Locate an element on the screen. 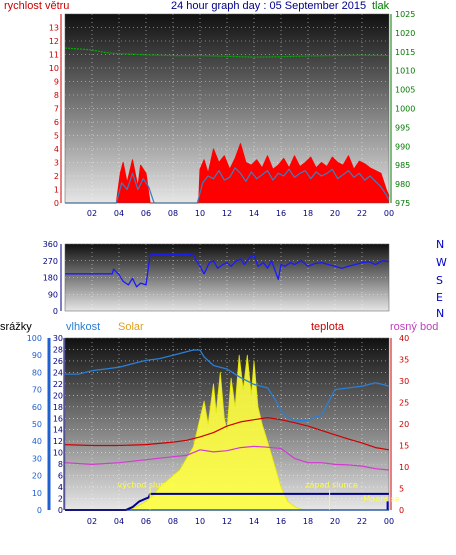  wind-direction-line is located at coordinates (227, 270).